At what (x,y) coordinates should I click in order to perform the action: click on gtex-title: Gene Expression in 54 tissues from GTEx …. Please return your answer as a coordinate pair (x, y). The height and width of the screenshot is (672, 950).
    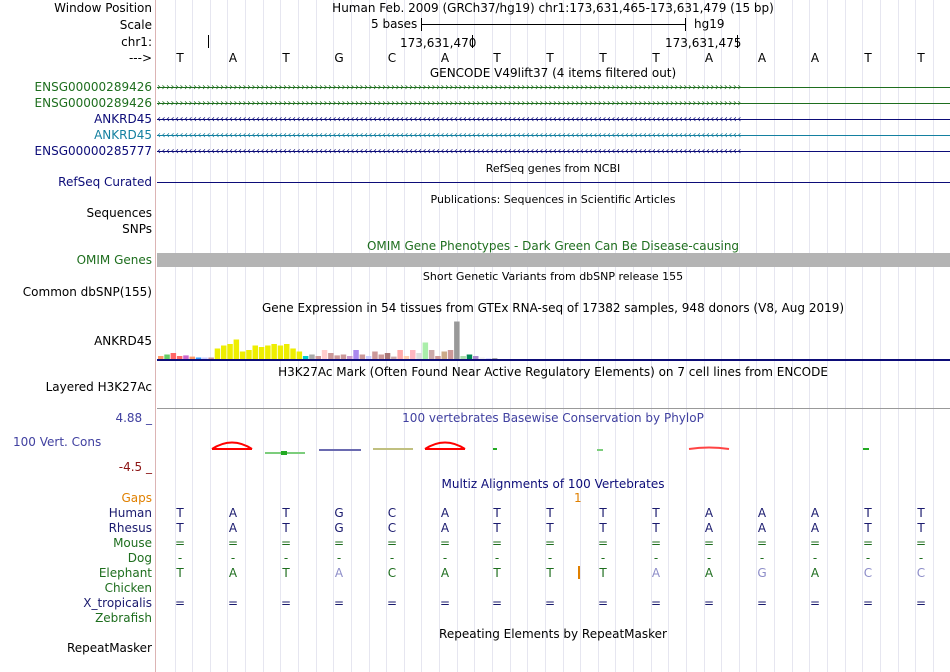
    Looking at the image, I should click on (553, 308).